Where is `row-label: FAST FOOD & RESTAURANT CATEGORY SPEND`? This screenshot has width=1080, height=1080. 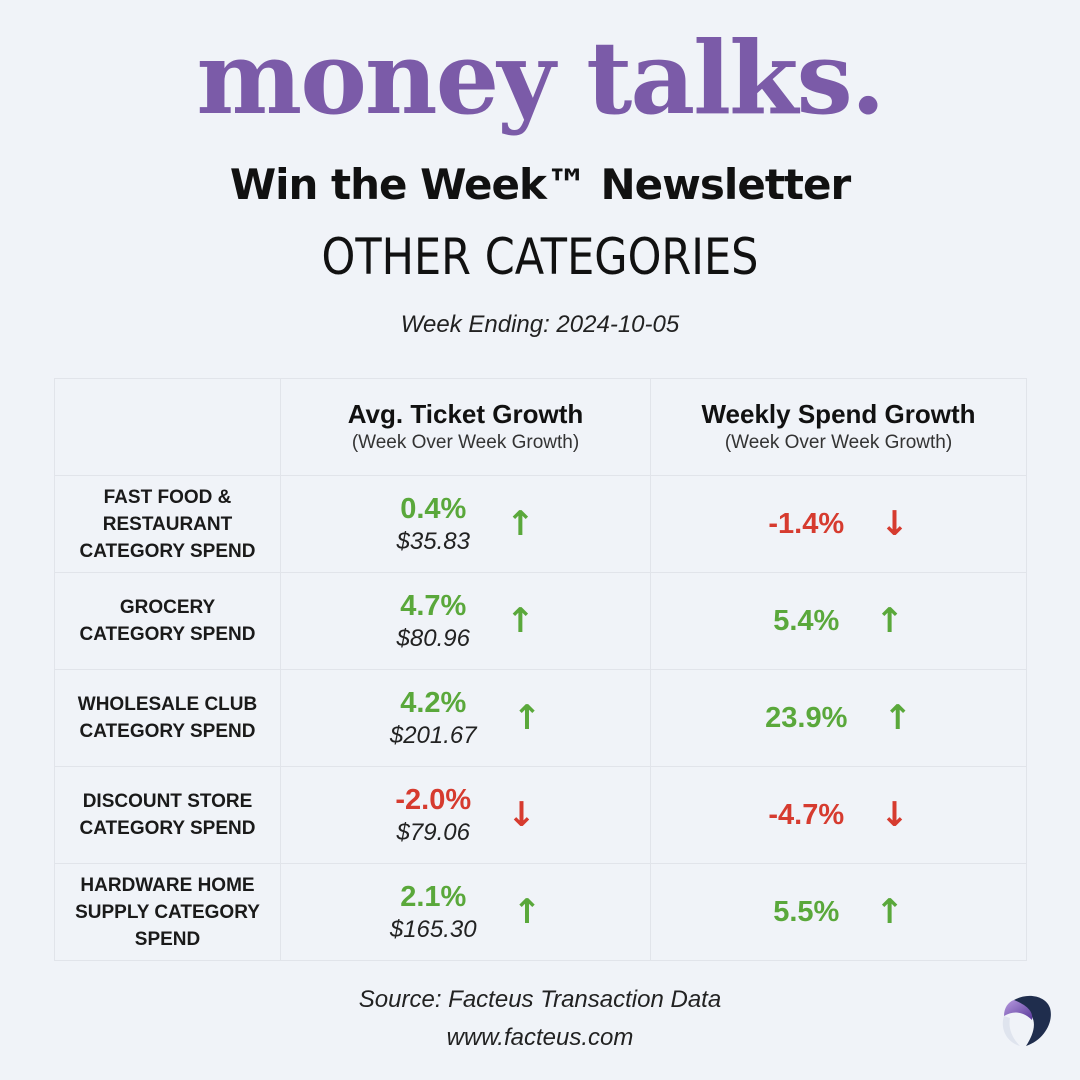 row-label: FAST FOOD & RESTAURANT CATEGORY SPEND is located at coordinates (167, 524).